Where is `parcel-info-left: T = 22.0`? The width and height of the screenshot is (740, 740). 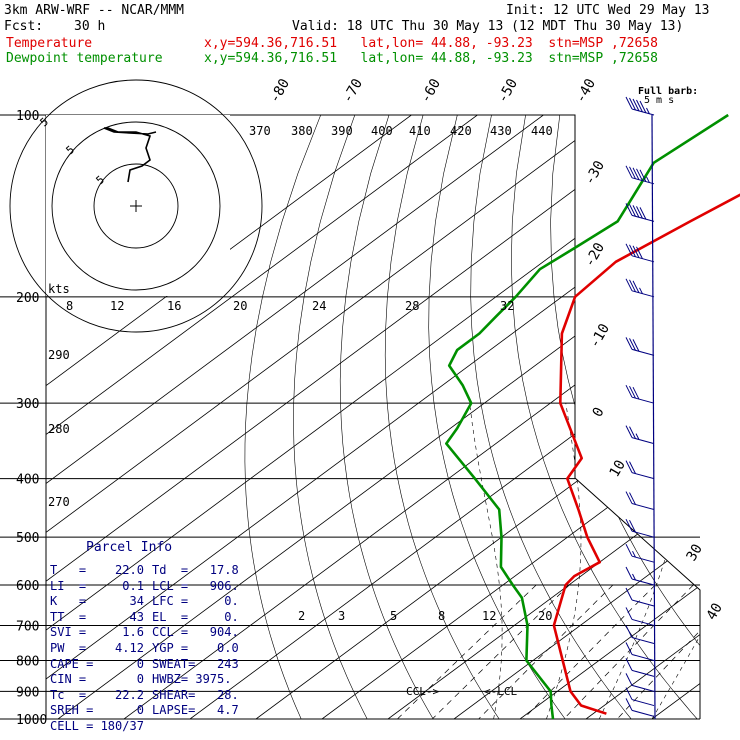
parcel-info-left: T = 22.0 is located at coordinates (97, 570).